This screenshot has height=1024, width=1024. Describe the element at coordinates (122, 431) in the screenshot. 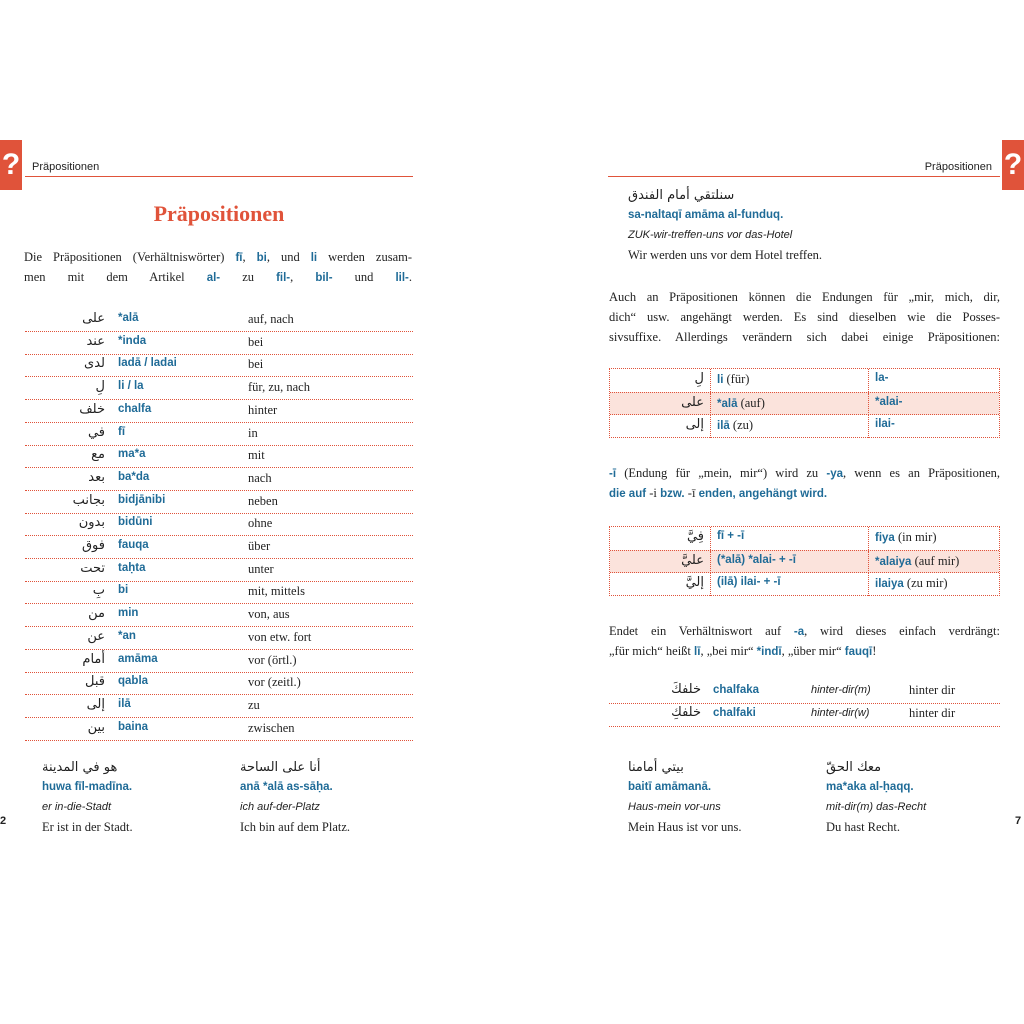

I see `translit: fī` at that location.